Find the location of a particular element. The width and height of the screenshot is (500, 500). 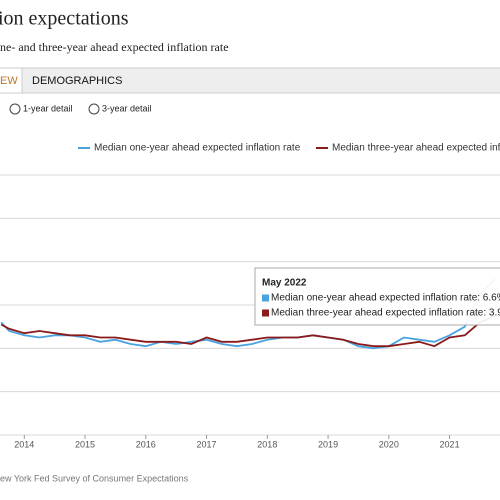

tab-bar is located at coordinates (250, 80).